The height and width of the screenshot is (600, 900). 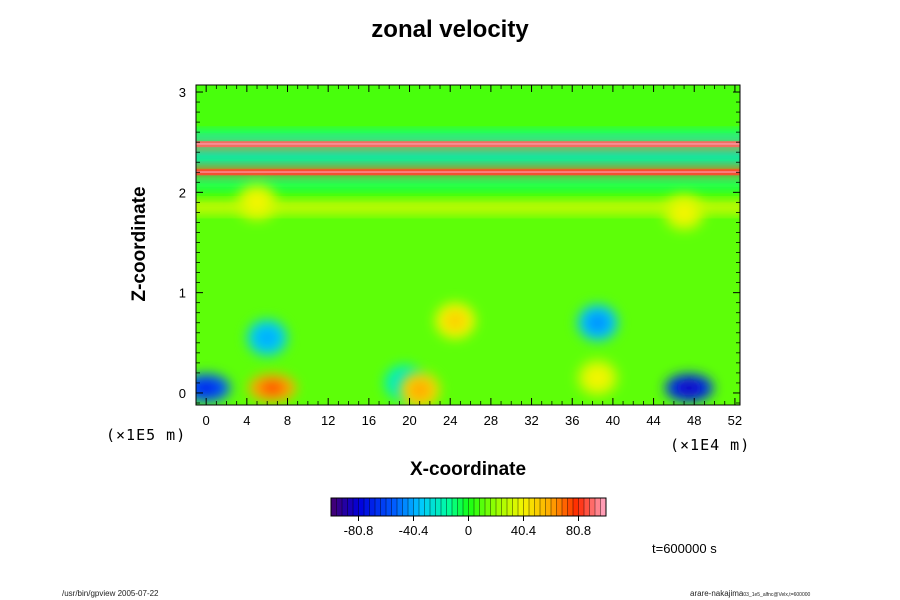 What do you see at coordinates (777, 595) in the screenshot?
I see `footer-right-small: 03_1e5_alfnc@Velx,t=600000` at bounding box center [777, 595].